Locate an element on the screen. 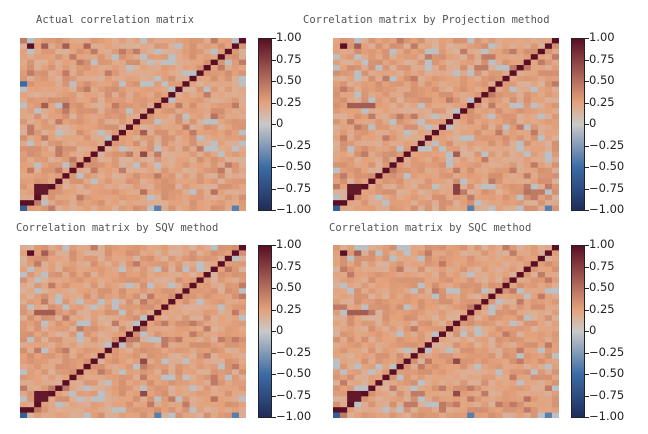 The image size is (648, 434). colorbar-tick-label: −0.50 is located at coordinates (607, 373).